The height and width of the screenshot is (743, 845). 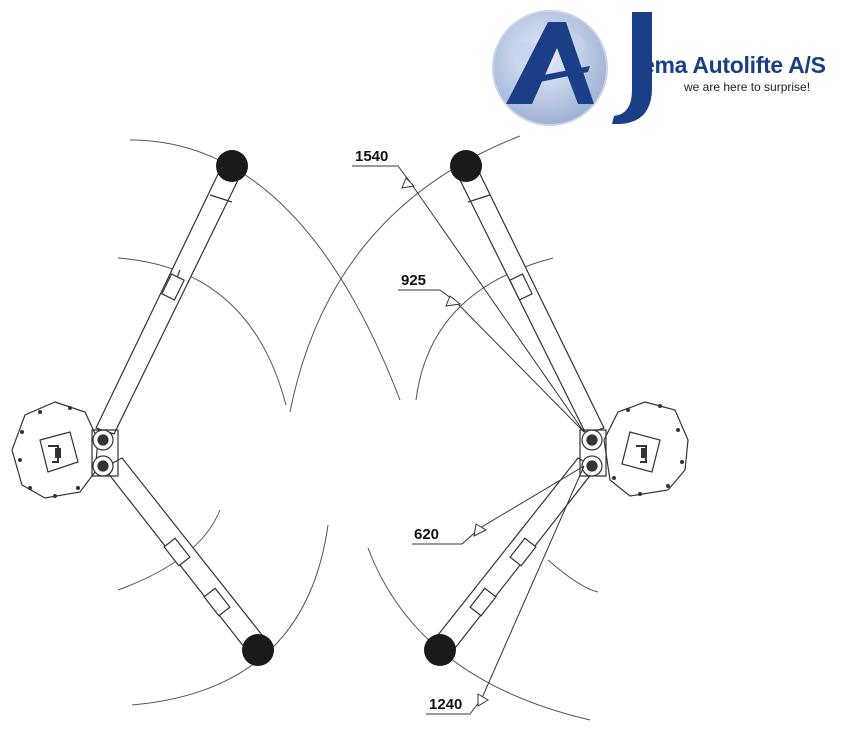 What do you see at coordinates (466, 166) in the screenshot?
I see `right-top-lift-pad` at bounding box center [466, 166].